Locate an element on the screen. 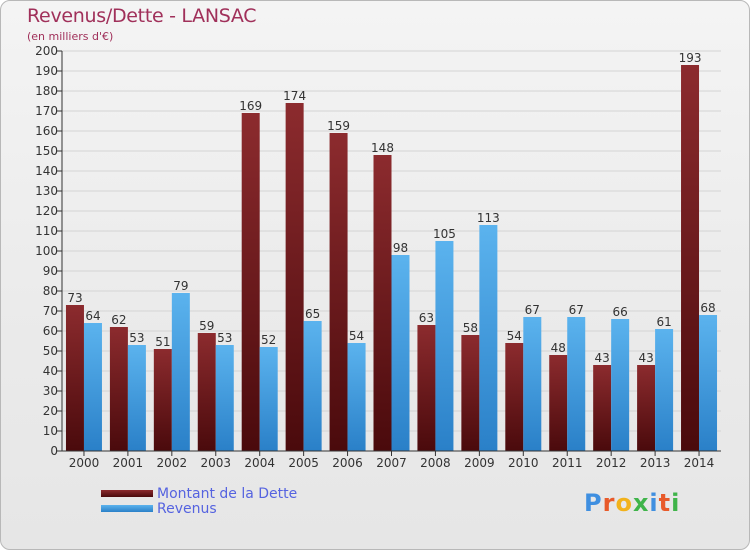  proxiti-logo: Proxiti is located at coordinates (632, 503).